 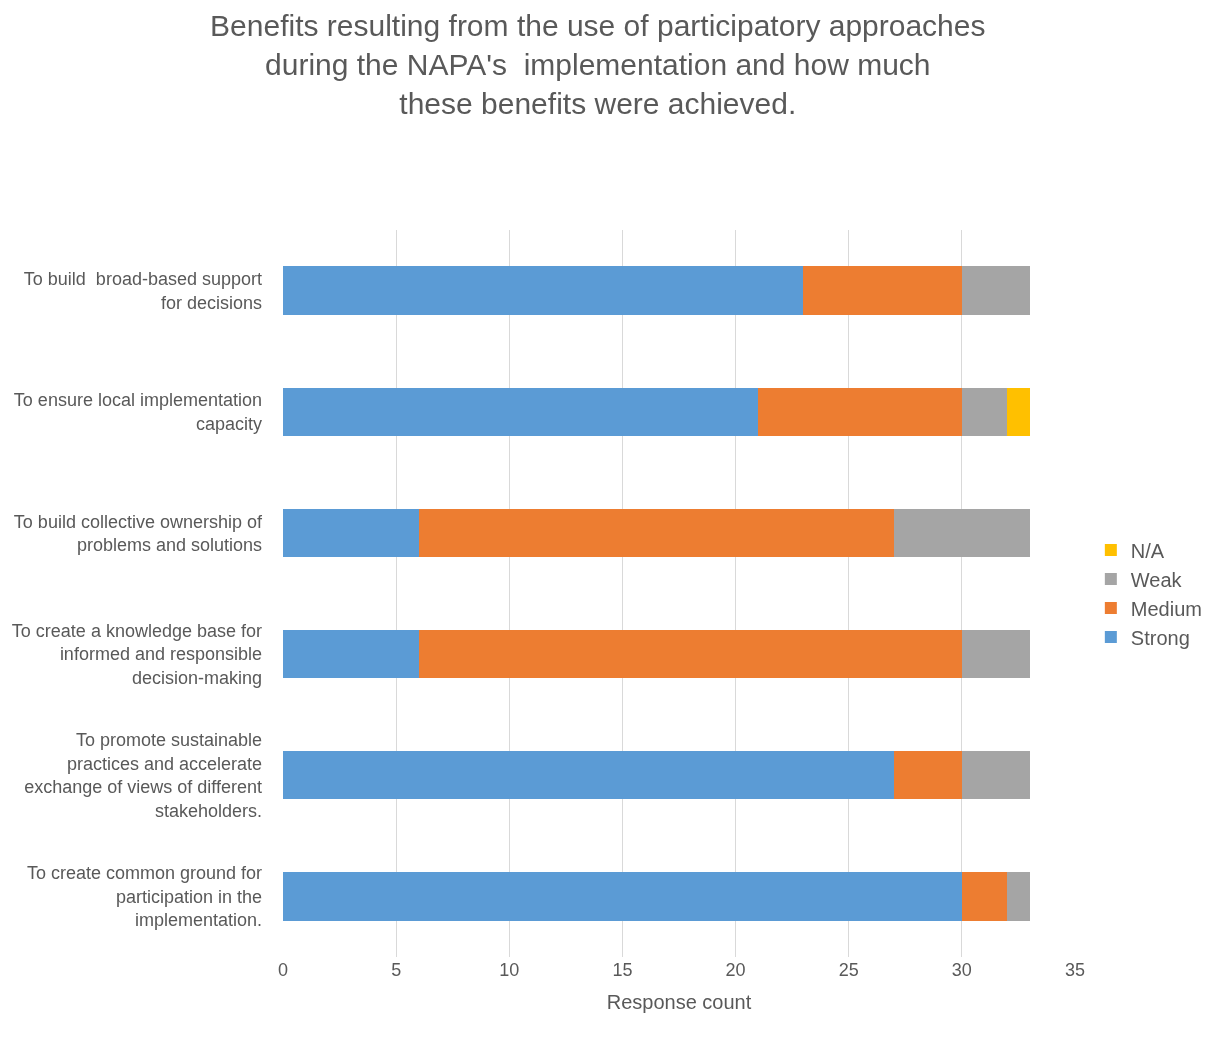 I want to click on legend-label: Weak, so click(x=1156, y=579).